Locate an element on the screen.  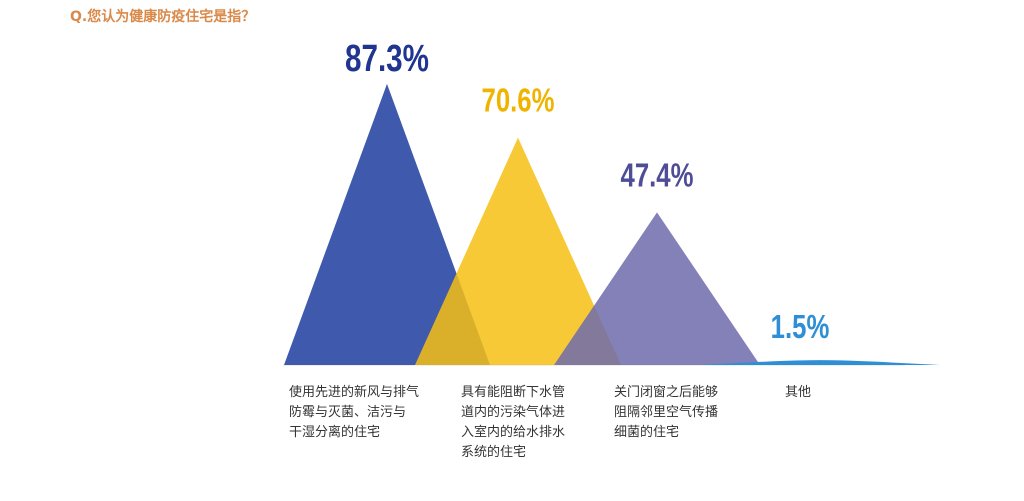
value-label-other: 1.5% is located at coordinates (800, 327).